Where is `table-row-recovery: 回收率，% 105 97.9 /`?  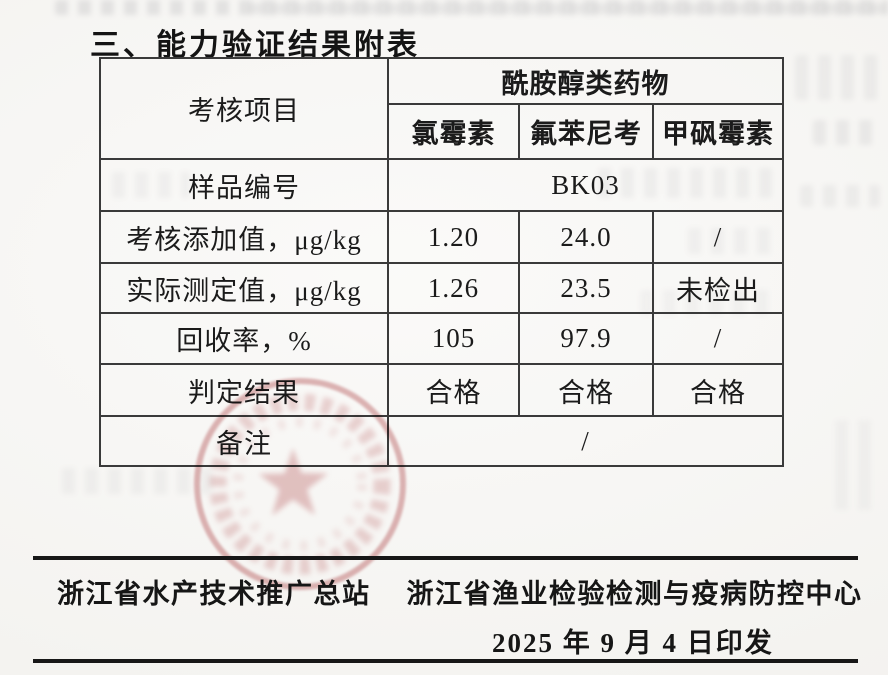 table-row-recovery: 回收率，% 105 97.9 / is located at coordinates (442, 338).